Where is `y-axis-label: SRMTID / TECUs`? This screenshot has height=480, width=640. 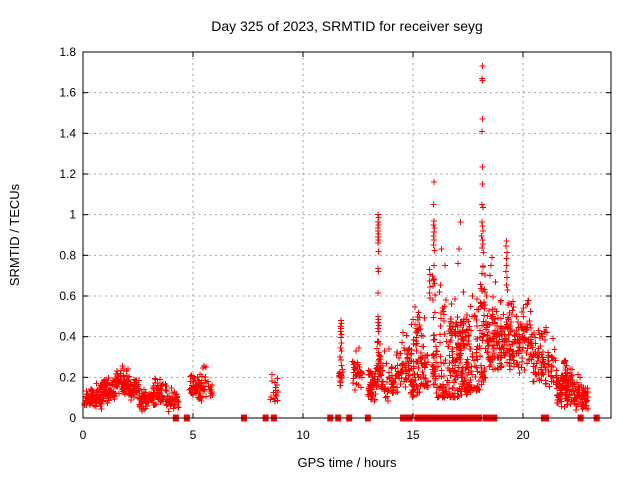 y-axis-label: SRMTID / TECUs is located at coordinates (14, 234).